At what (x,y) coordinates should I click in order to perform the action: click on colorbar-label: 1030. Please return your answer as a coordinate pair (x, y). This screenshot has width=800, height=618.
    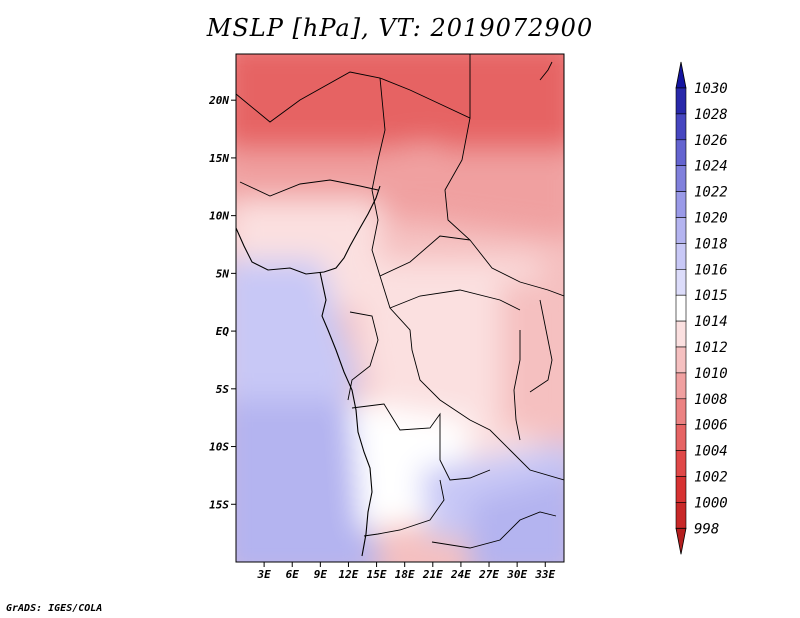
    Looking at the image, I should click on (711, 89).